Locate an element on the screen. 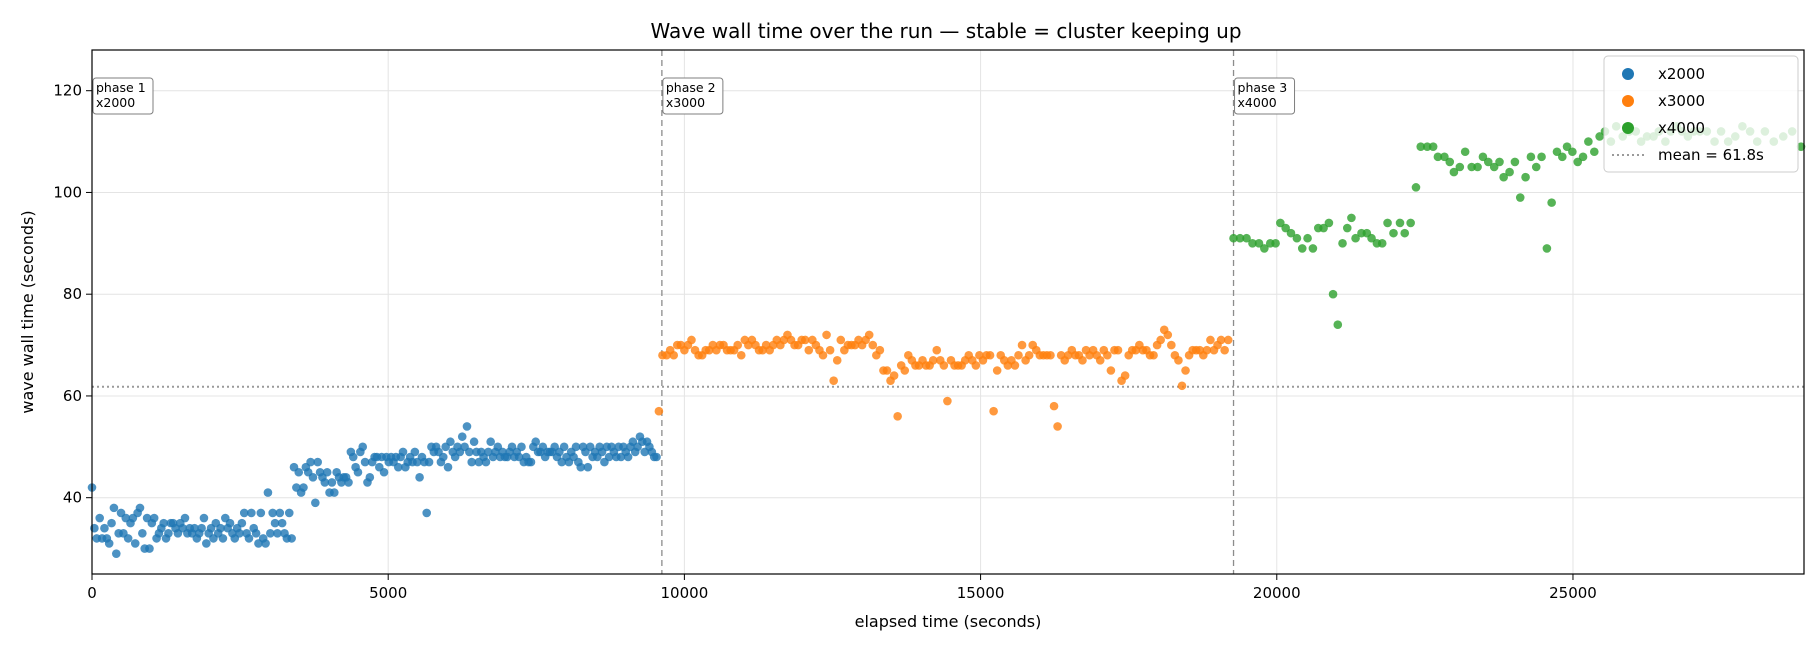 Image resolution: width=1820 pixels, height=650 pixels. x-tick-label: 0 is located at coordinates (92, 593).